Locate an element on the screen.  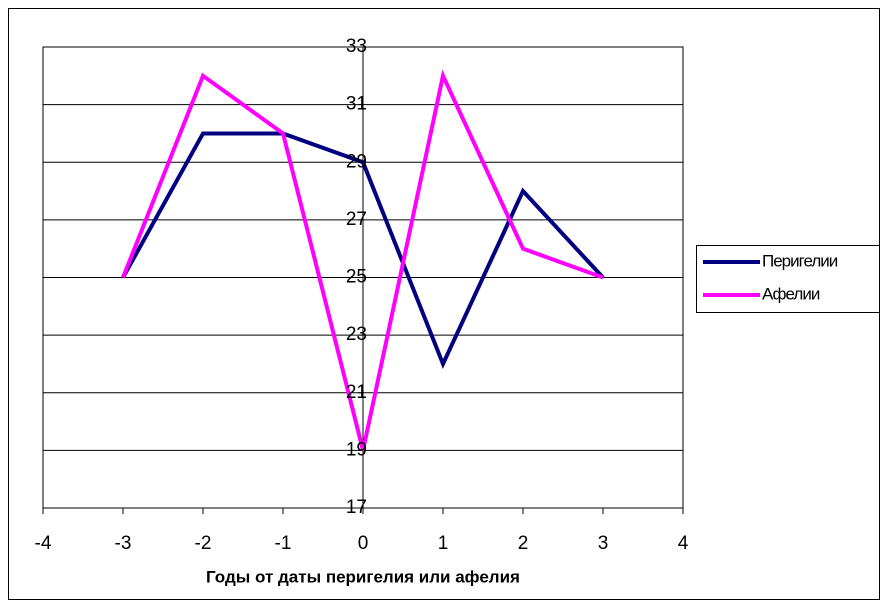
y-tick-label: 33 is located at coordinates (356, 46).